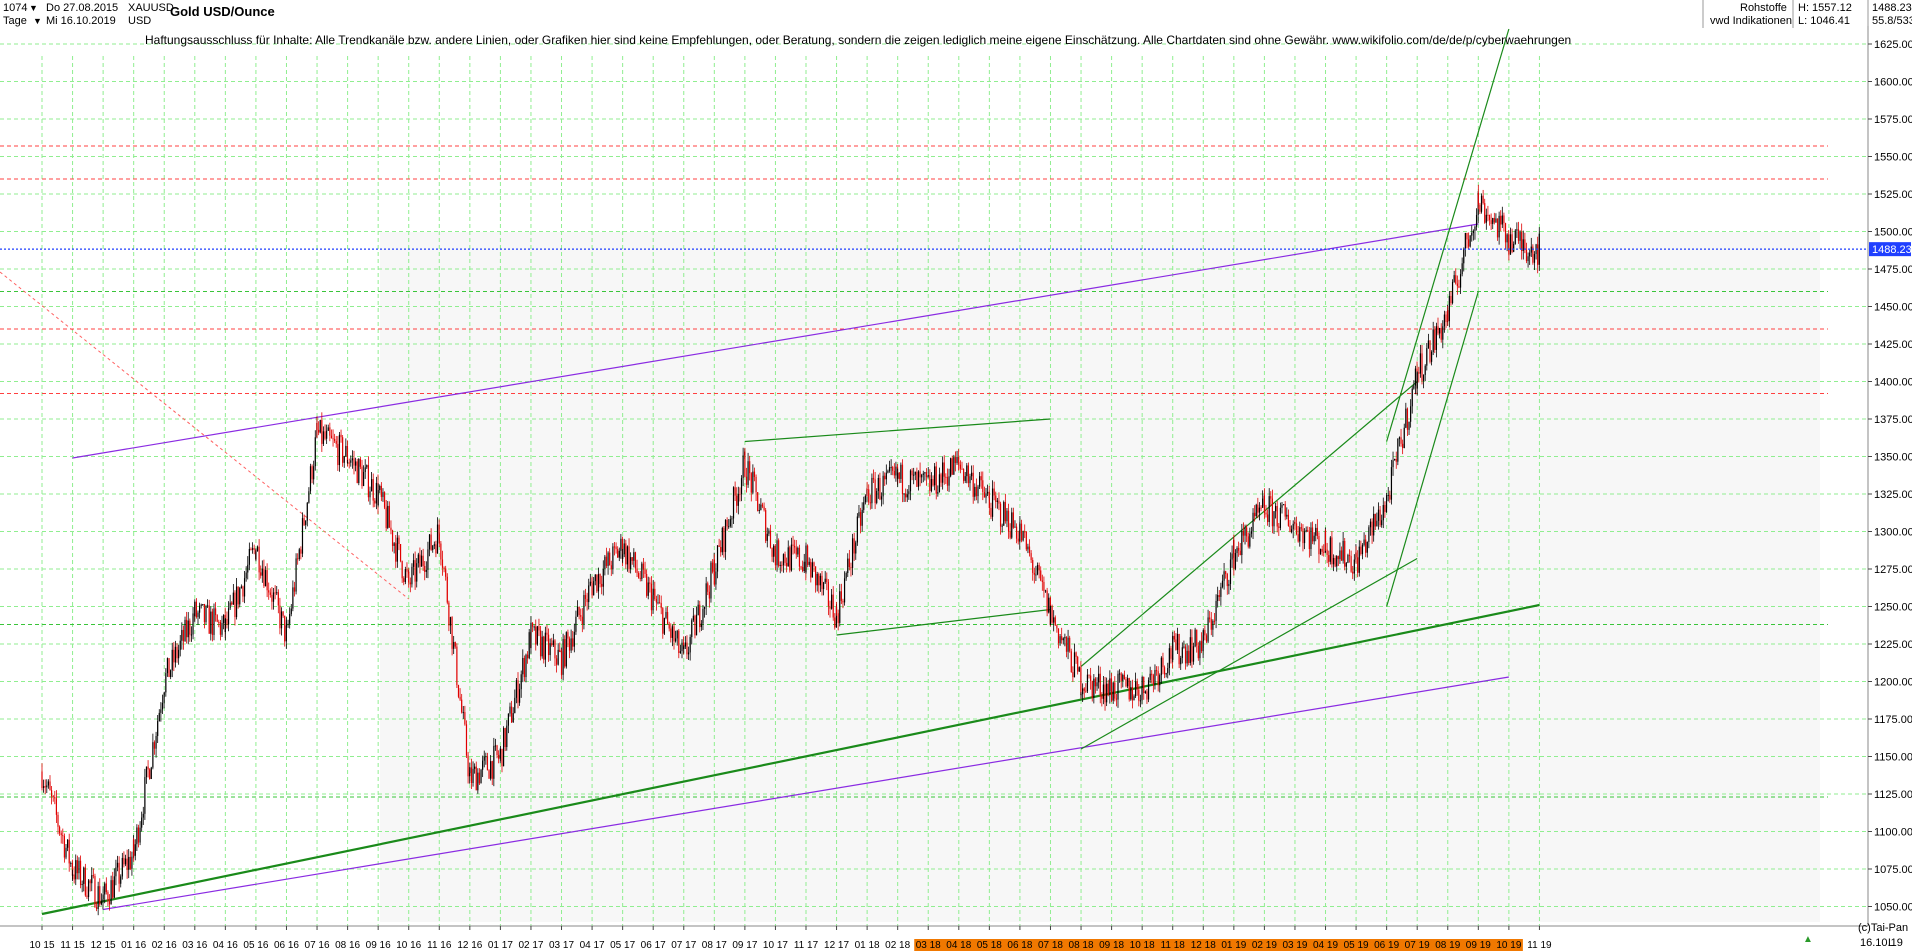 The image size is (1912, 952). I want to click on copyright: (c)Tai-Pan, so click(1883, 928).